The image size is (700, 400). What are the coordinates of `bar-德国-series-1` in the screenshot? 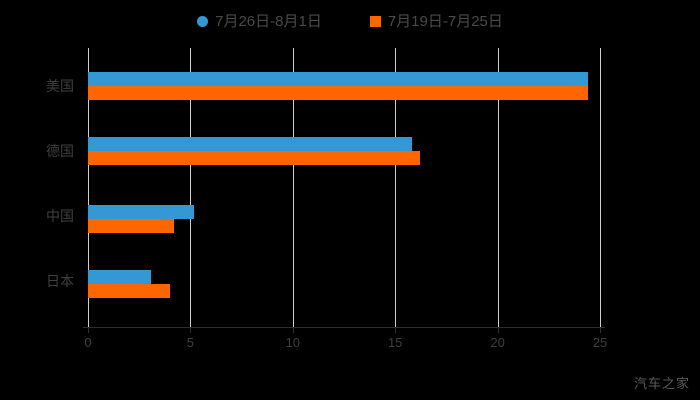 It's located at (250, 144).